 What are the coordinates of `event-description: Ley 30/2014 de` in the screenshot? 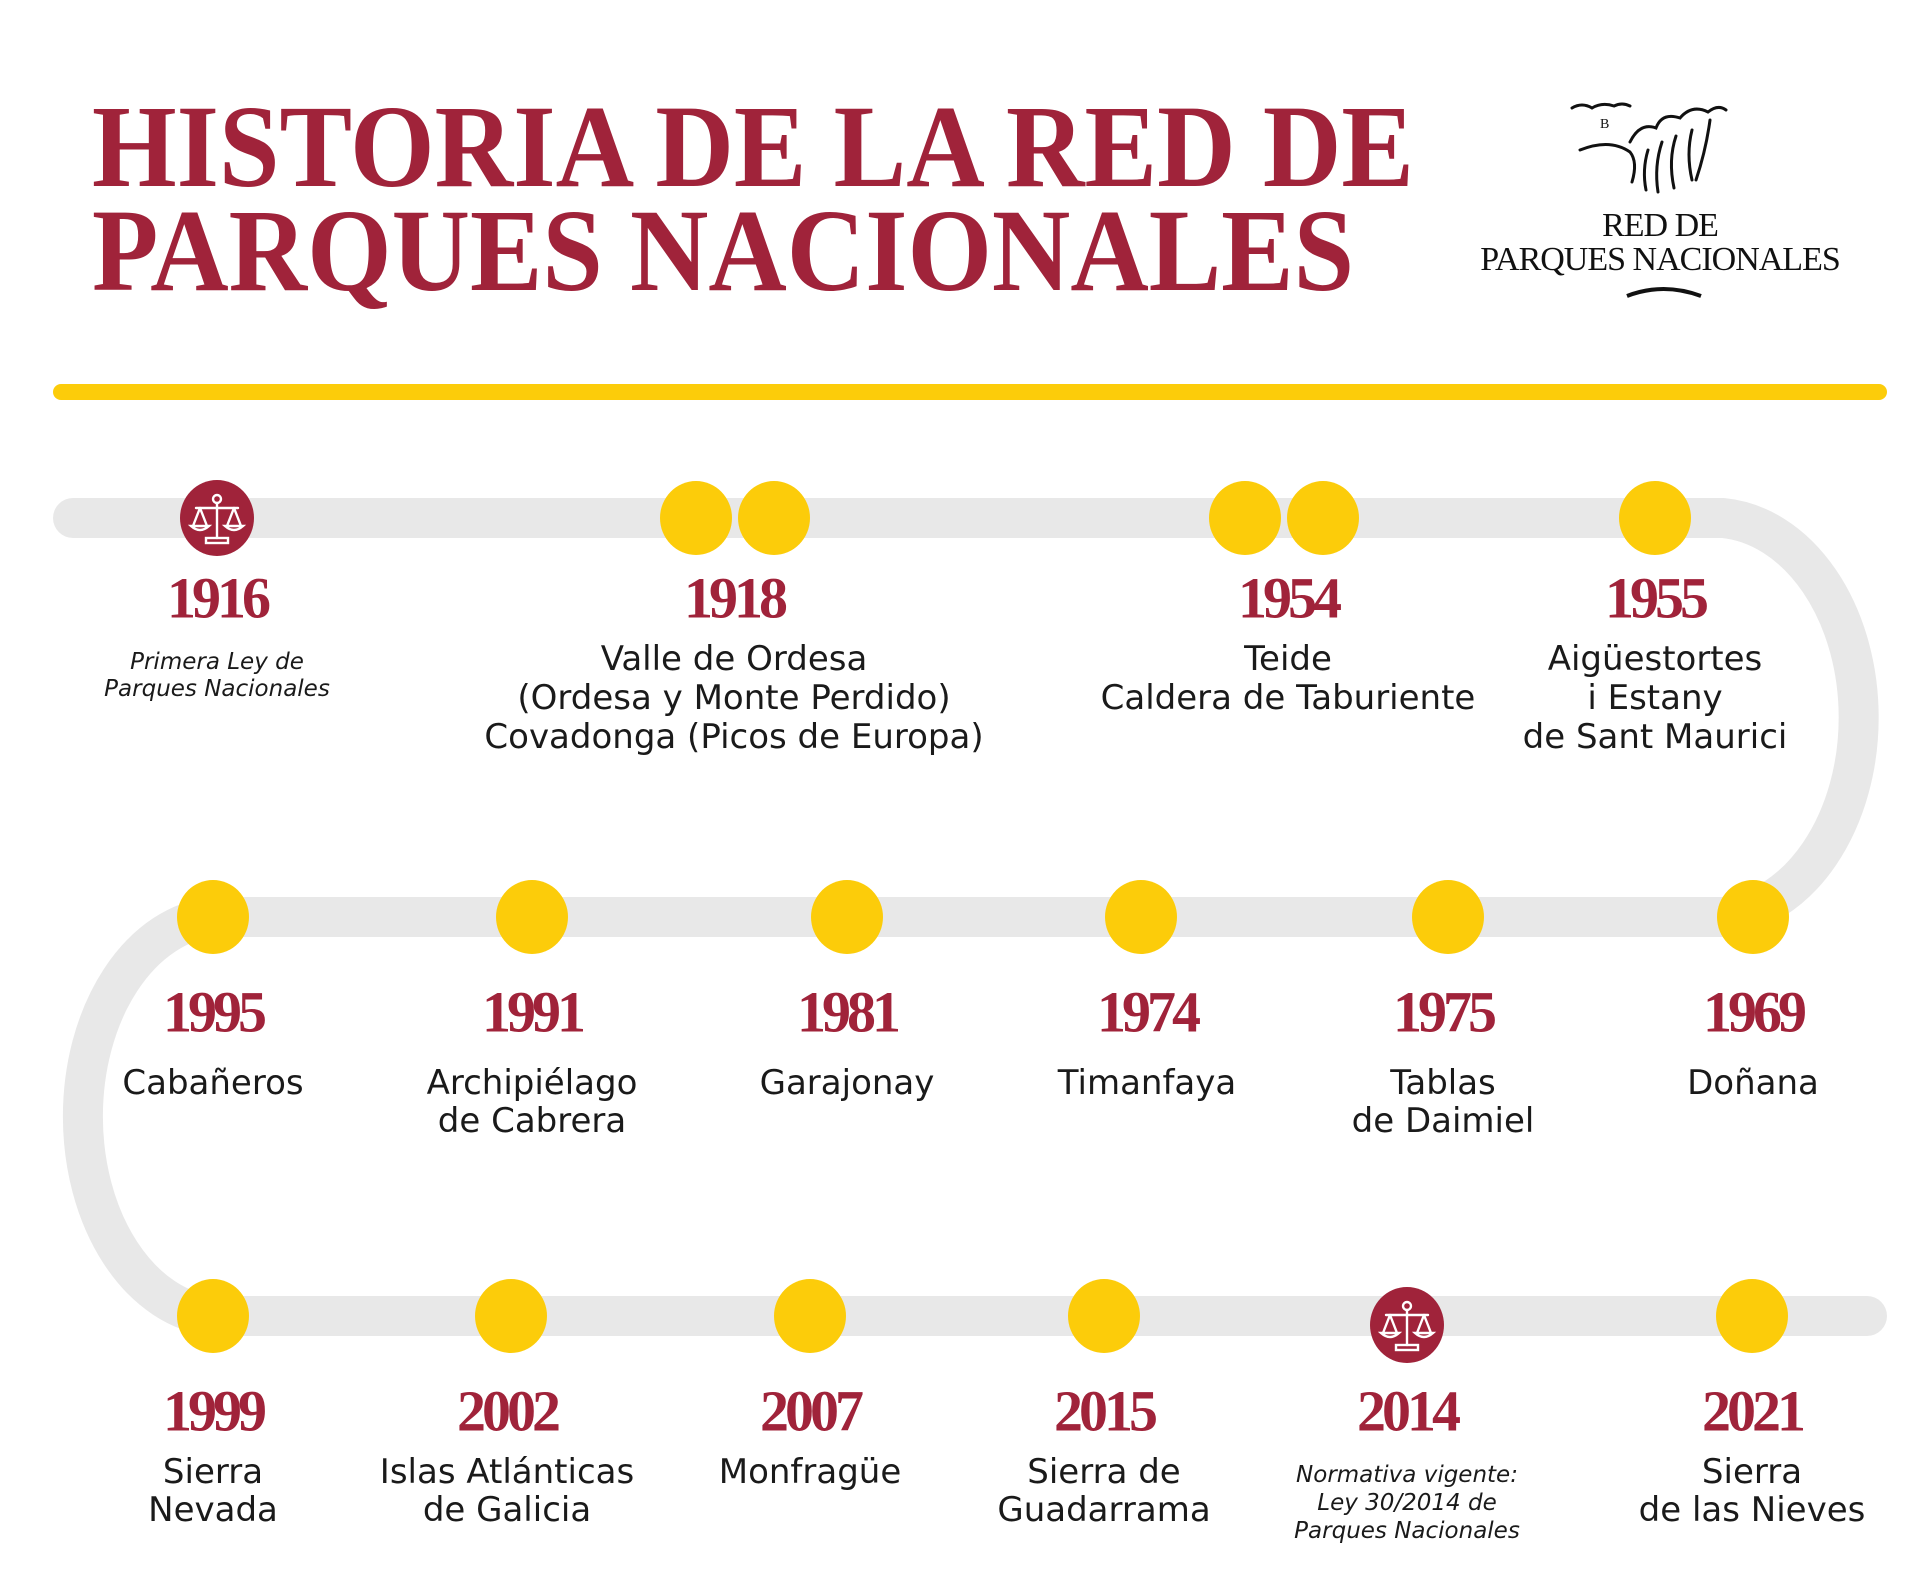 It's located at (1407, 1503).